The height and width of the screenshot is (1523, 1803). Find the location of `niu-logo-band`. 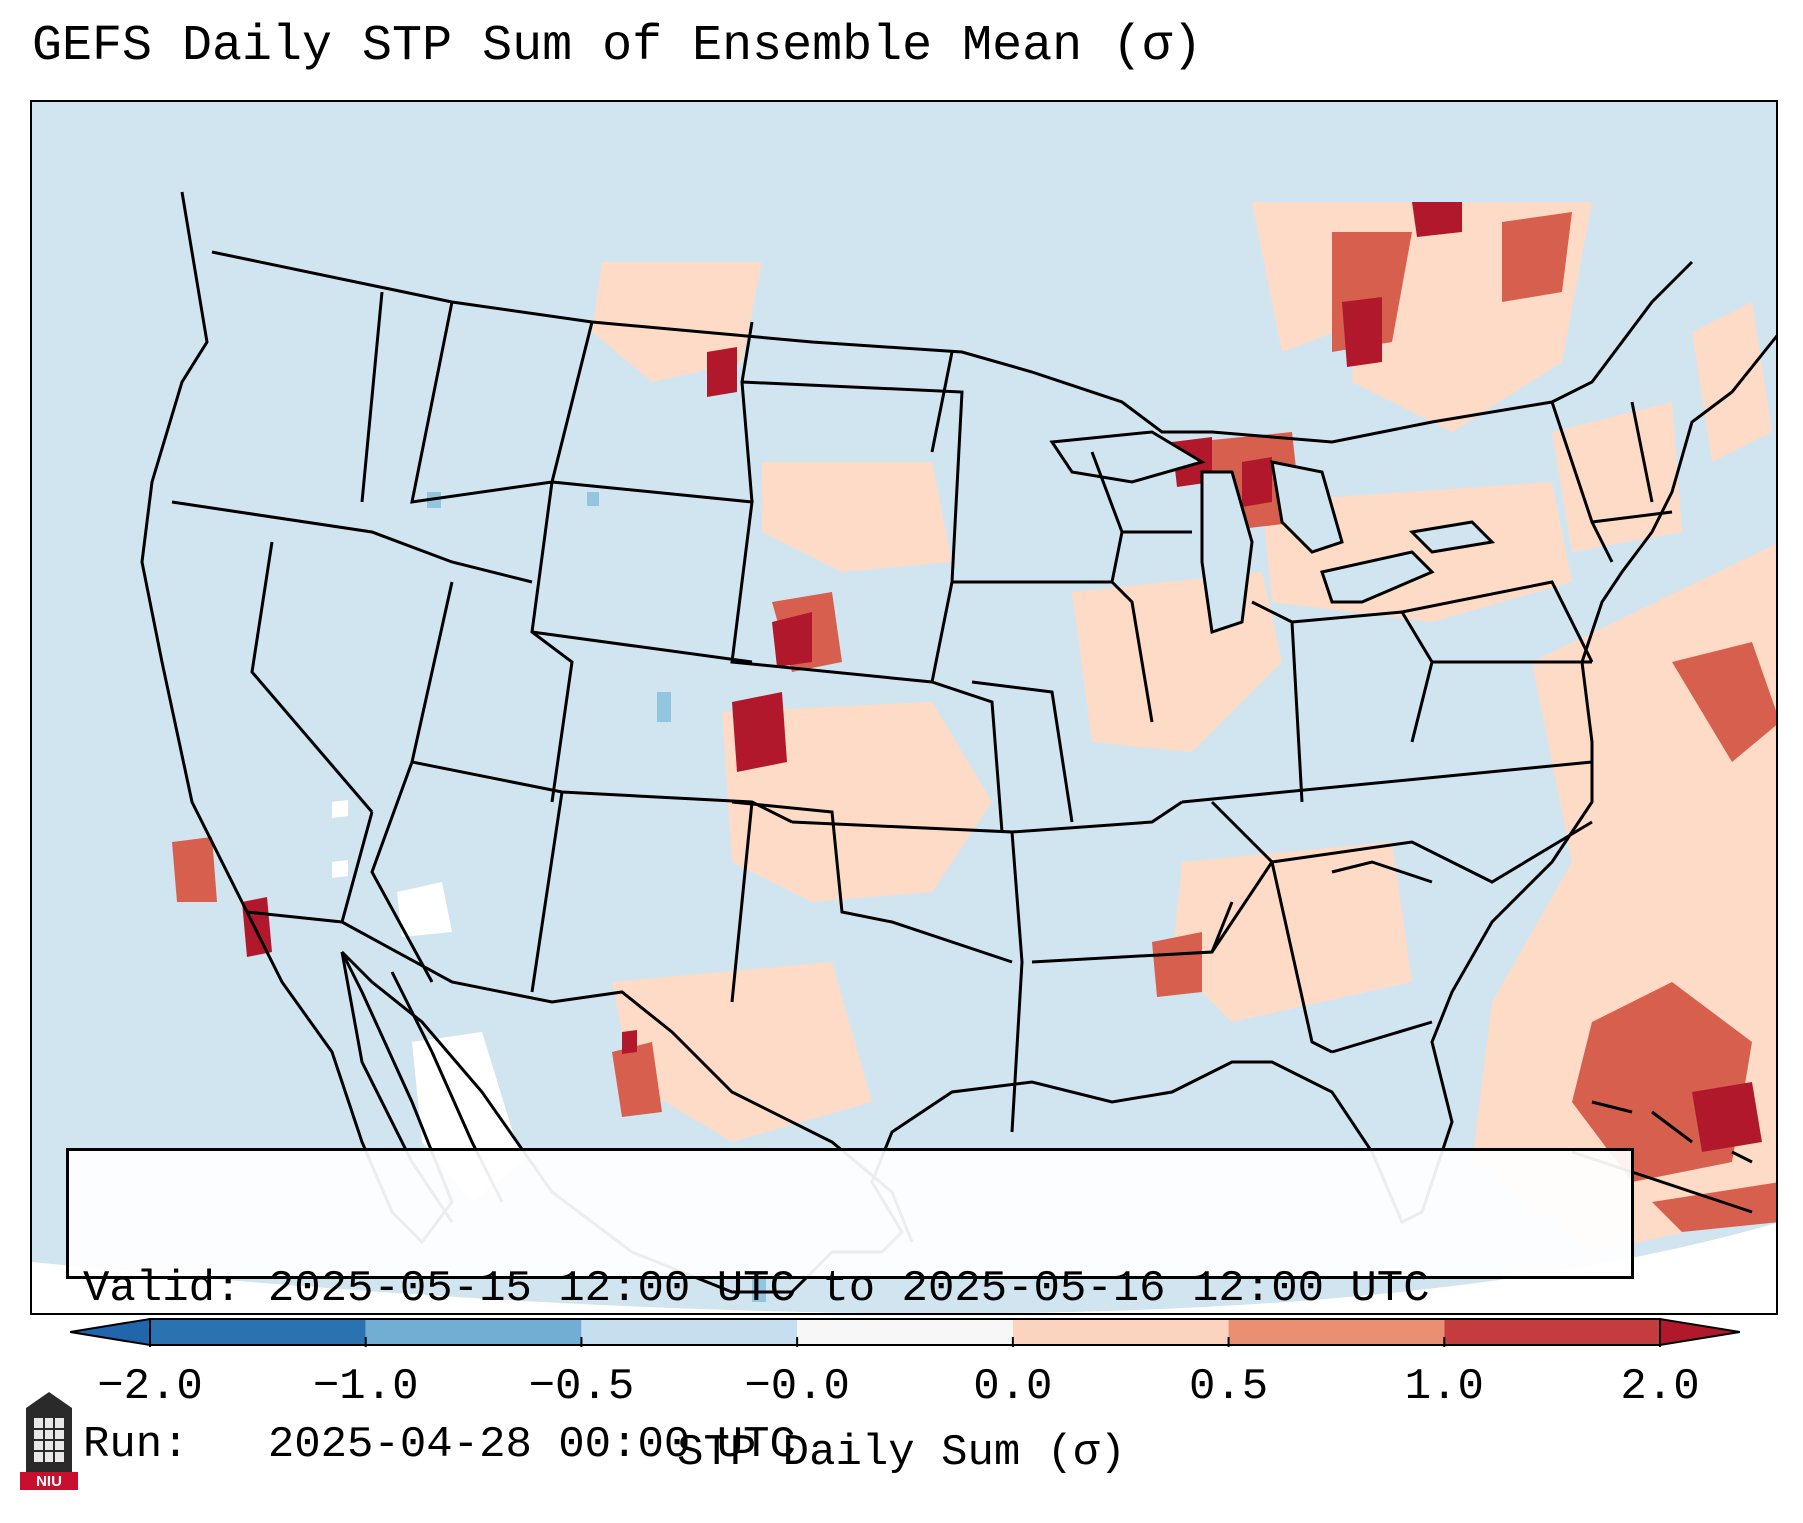

niu-logo-band is located at coordinates (49, 1481).